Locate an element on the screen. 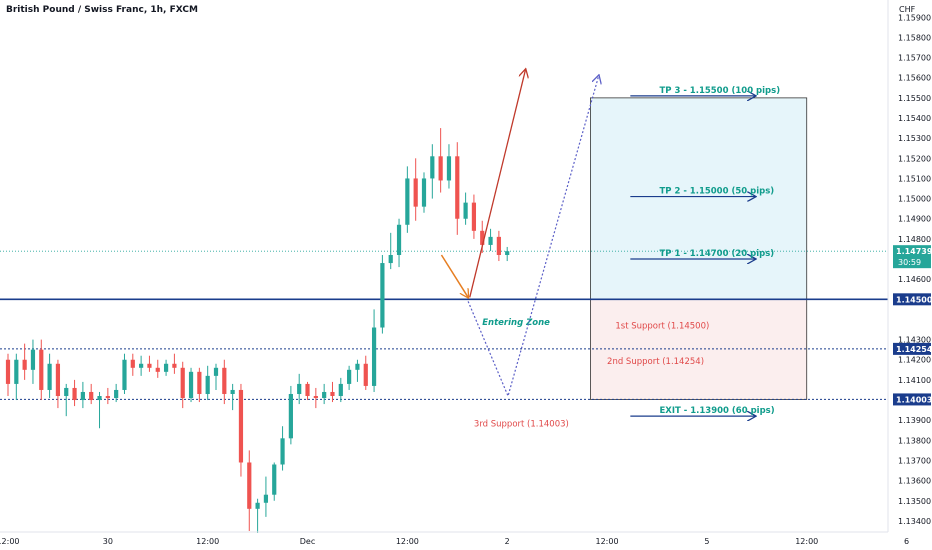 The image size is (932, 550). level-badge-text: 1.14500 is located at coordinates (914, 299).